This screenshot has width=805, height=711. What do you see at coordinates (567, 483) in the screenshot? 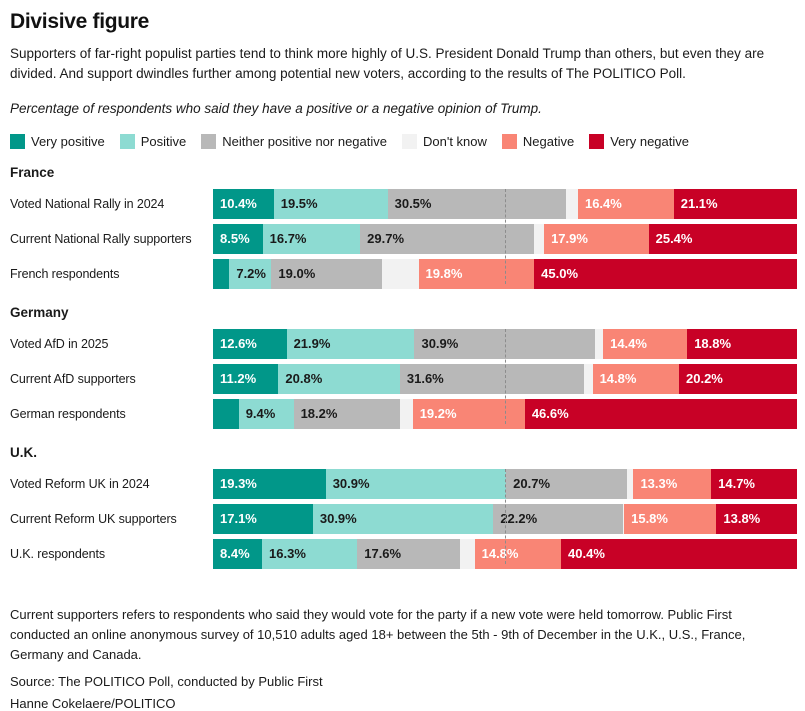
I see `bar-segment: 20.7%` at bounding box center [567, 483].